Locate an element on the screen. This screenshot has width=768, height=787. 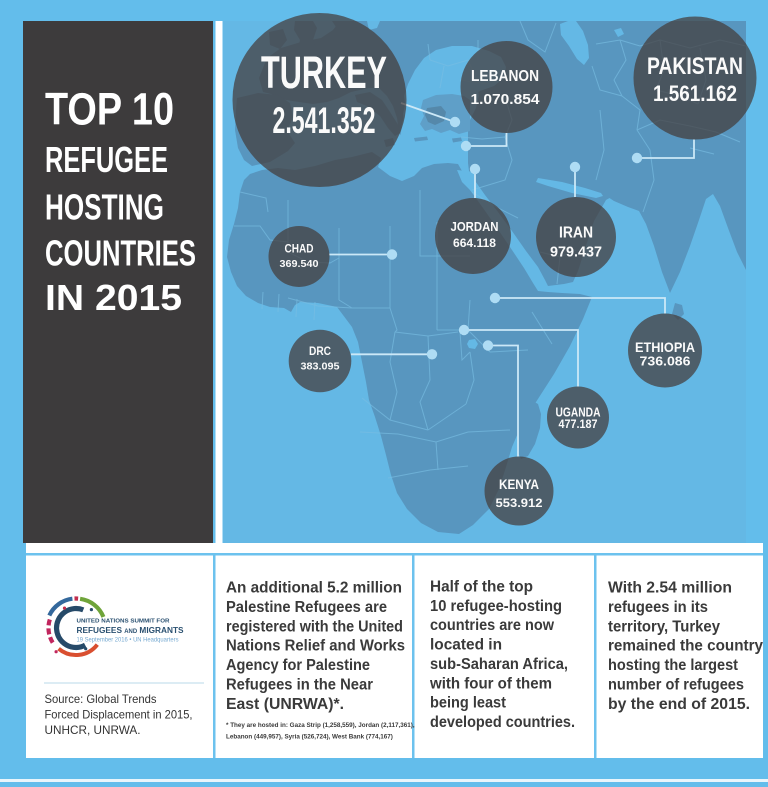
svg-text: 10 refugee-hosting is located at coordinates (496, 606).